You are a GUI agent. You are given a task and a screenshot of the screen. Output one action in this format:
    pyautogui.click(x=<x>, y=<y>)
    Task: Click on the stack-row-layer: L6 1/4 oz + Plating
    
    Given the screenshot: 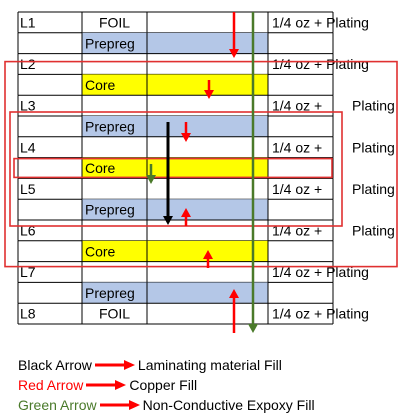 What is the action you would take?
    pyautogui.click(x=206, y=231)
    